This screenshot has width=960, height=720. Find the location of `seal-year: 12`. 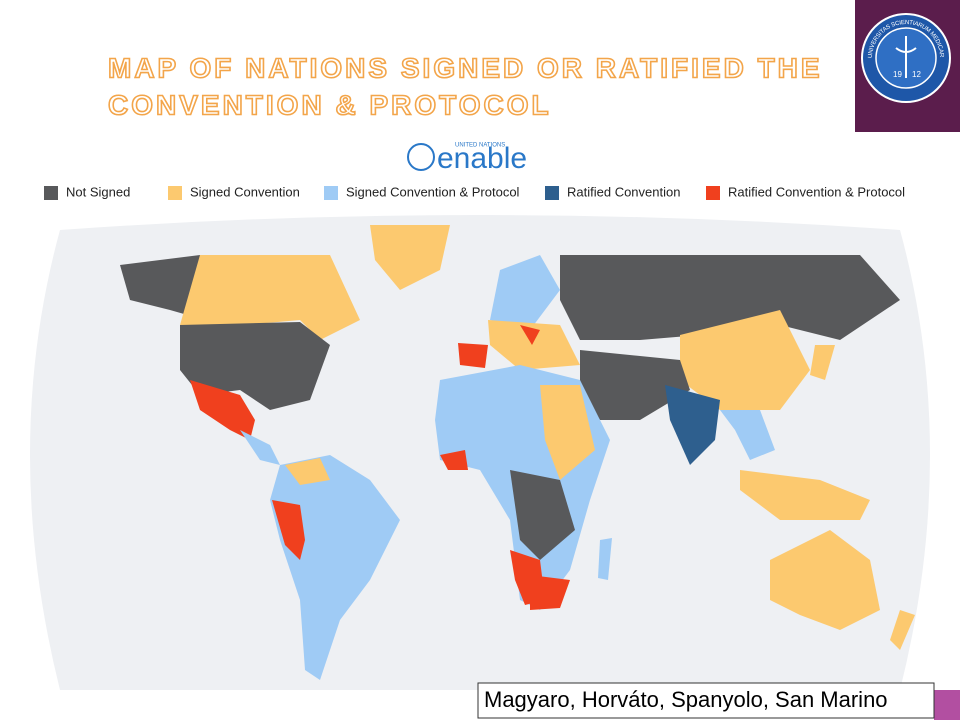

seal-year: 12 is located at coordinates (916, 74).